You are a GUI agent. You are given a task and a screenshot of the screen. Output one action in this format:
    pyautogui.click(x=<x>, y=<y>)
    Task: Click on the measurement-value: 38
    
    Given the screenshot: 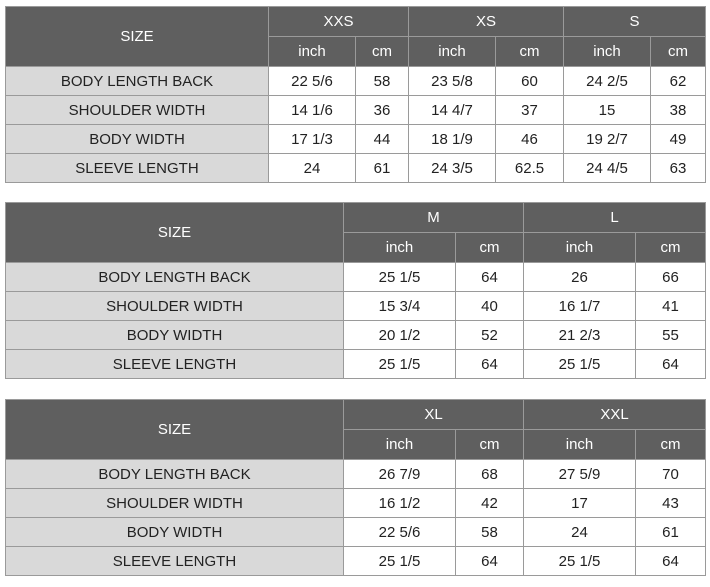 What is the action you would take?
    pyautogui.click(x=678, y=110)
    